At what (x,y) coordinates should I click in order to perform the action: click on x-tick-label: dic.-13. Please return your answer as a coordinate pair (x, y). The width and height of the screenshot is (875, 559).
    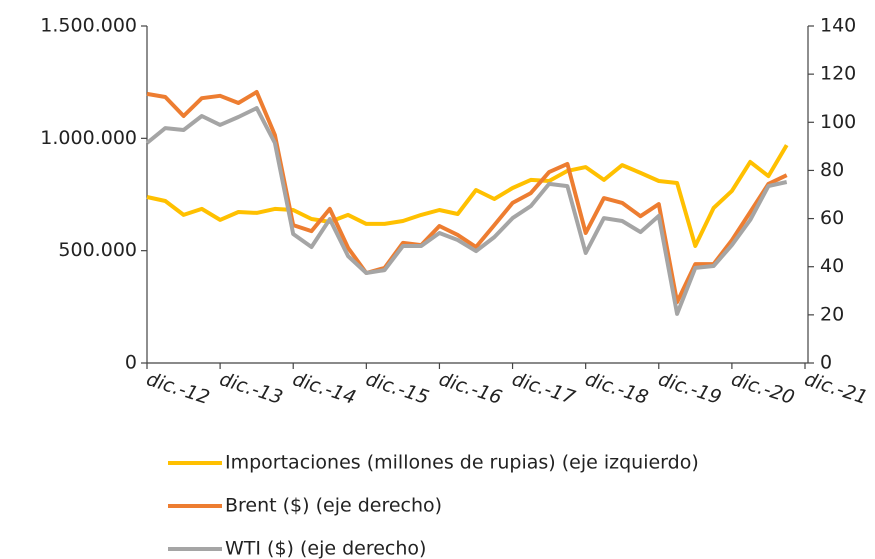
    Looking at the image, I should click on (251, 388).